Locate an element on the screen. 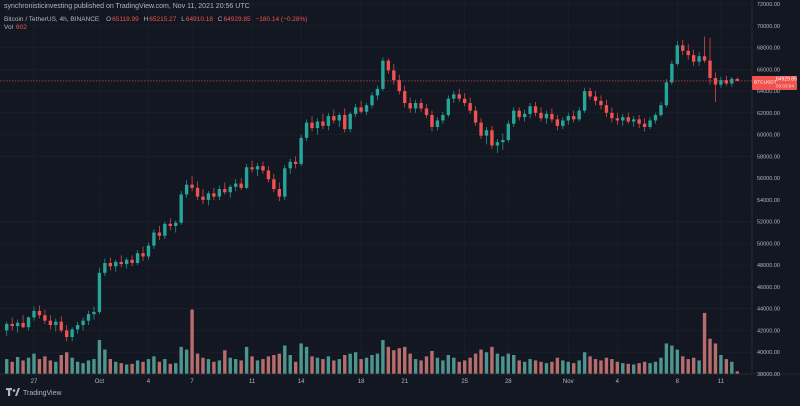 This screenshot has width=800, height=406. x-tick-label: 21 is located at coordinates (404, 382).